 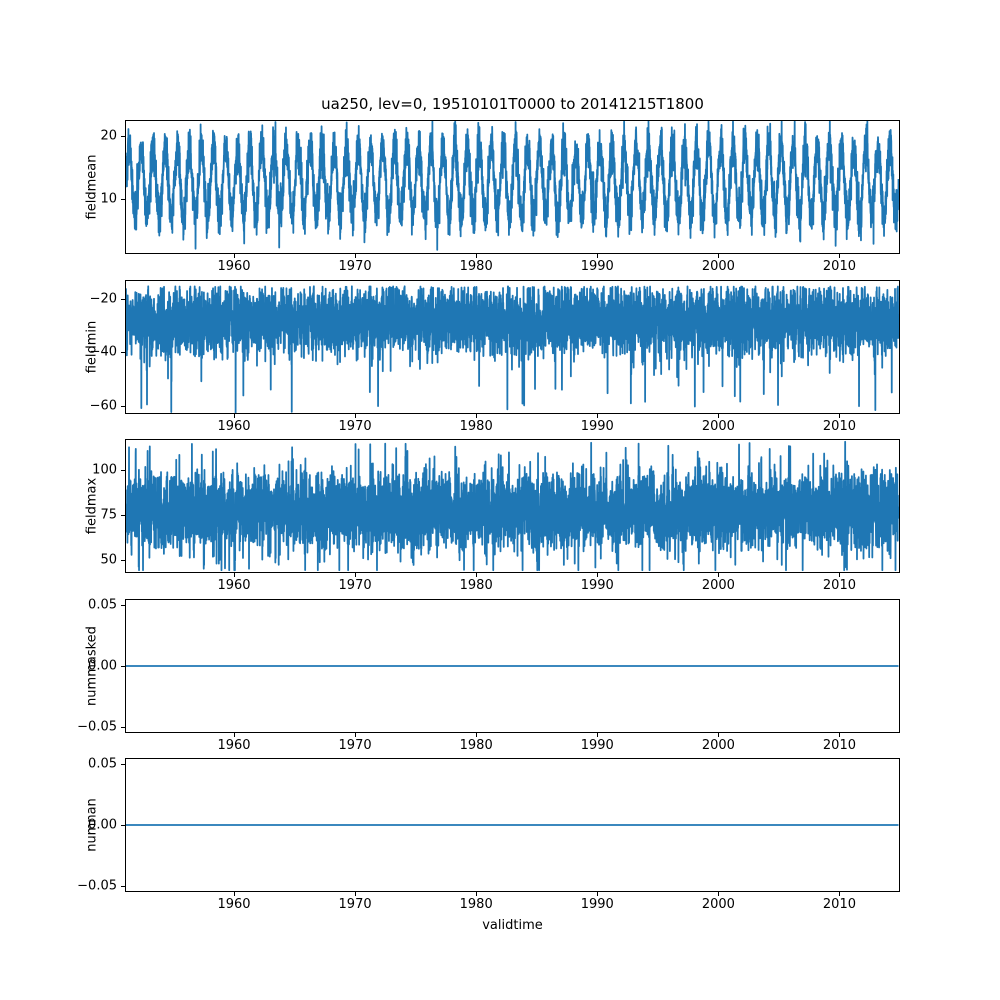 What do you see at coordinates (104, 470) in the screenshot?
I see `y-tick-label: 100` at bounding box center [104, 470].